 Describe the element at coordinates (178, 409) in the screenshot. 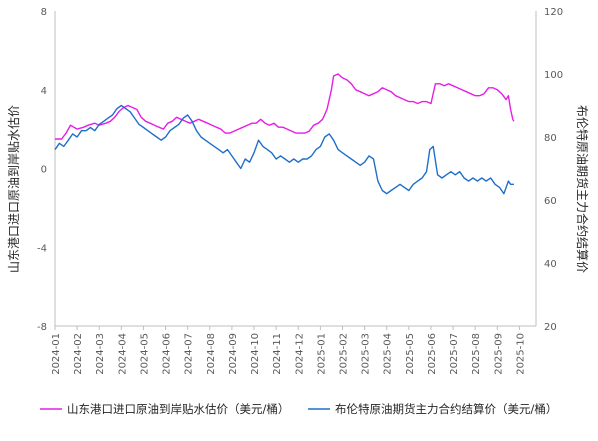

I see `legend-label-1: 山东港口进口原油到岸贴水估价（美元/桶）` at that location.